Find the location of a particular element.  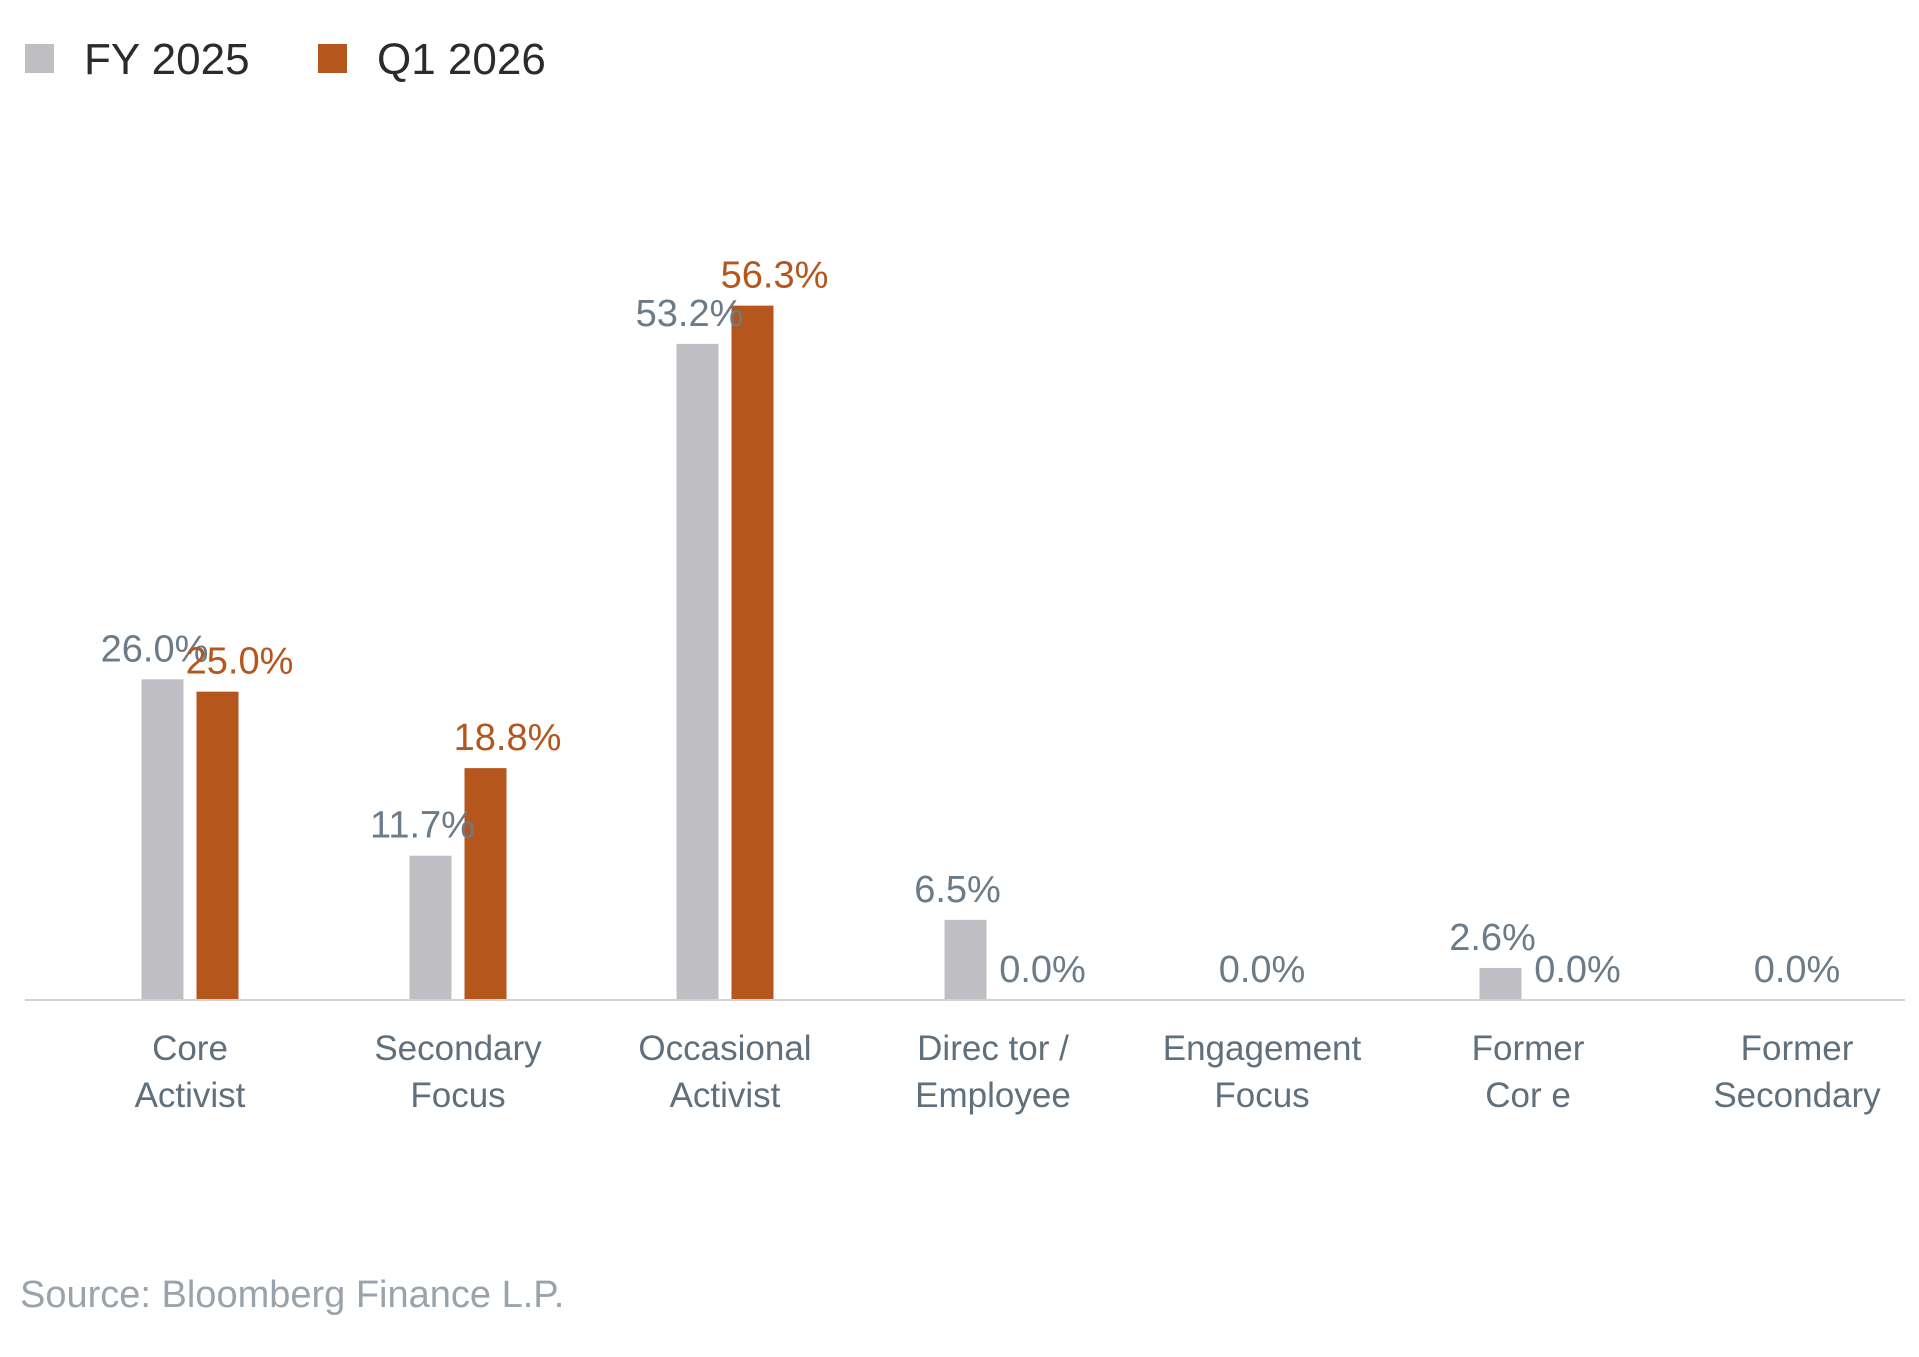

category-label-0: Core Activist is located at coordinates (190, 1072).